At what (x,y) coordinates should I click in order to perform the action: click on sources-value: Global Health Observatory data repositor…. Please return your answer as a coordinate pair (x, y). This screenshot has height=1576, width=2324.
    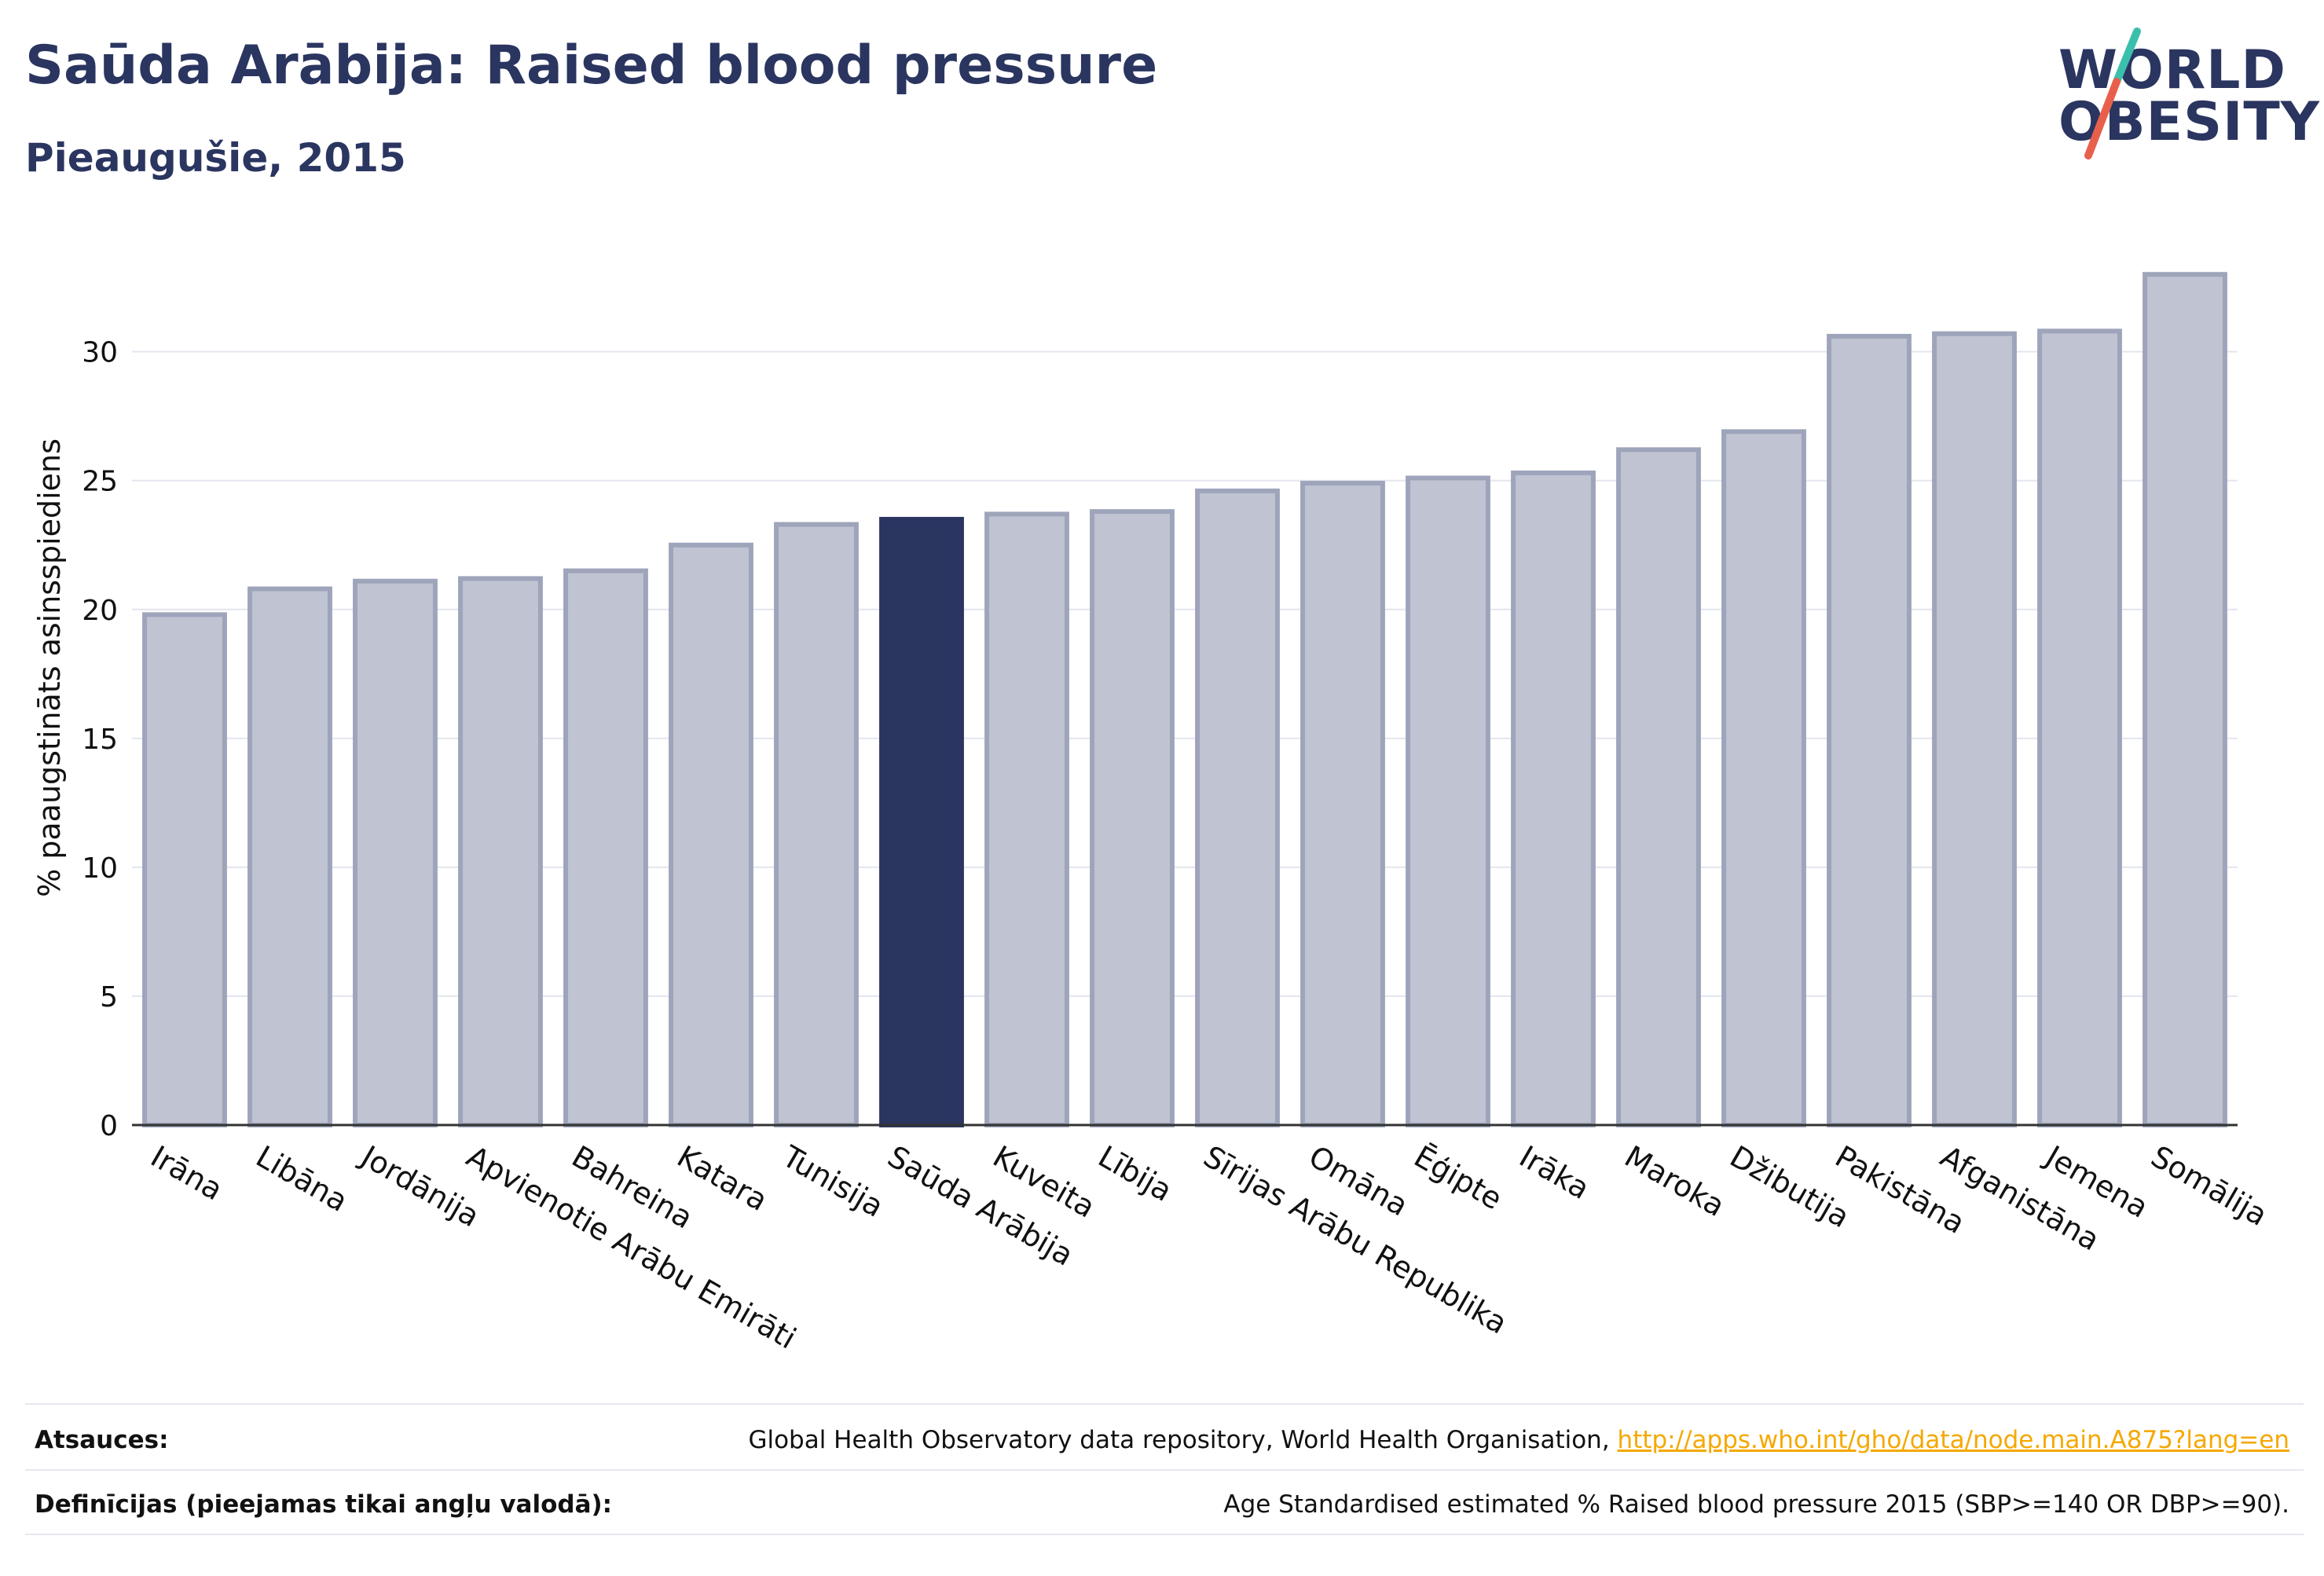
    Looking at the image, I should click on (1518, 1440).